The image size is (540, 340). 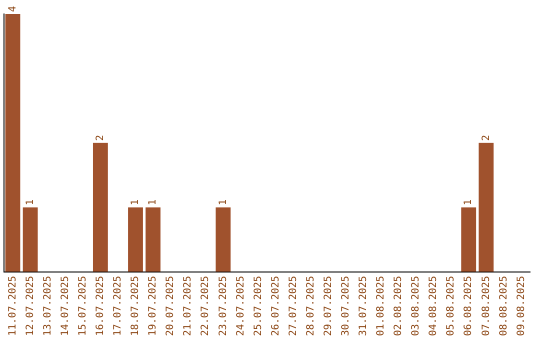 I want to click on x-tick-label: 03.08.2025, so click(x=416, y=306).